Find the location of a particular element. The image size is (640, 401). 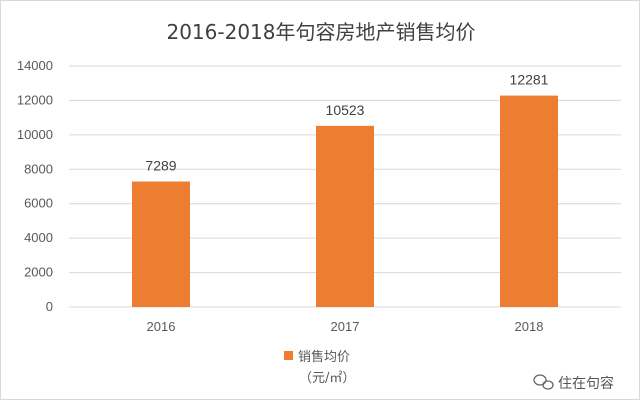

y-tick-label: 12000 is located at coordinates (35, 99).